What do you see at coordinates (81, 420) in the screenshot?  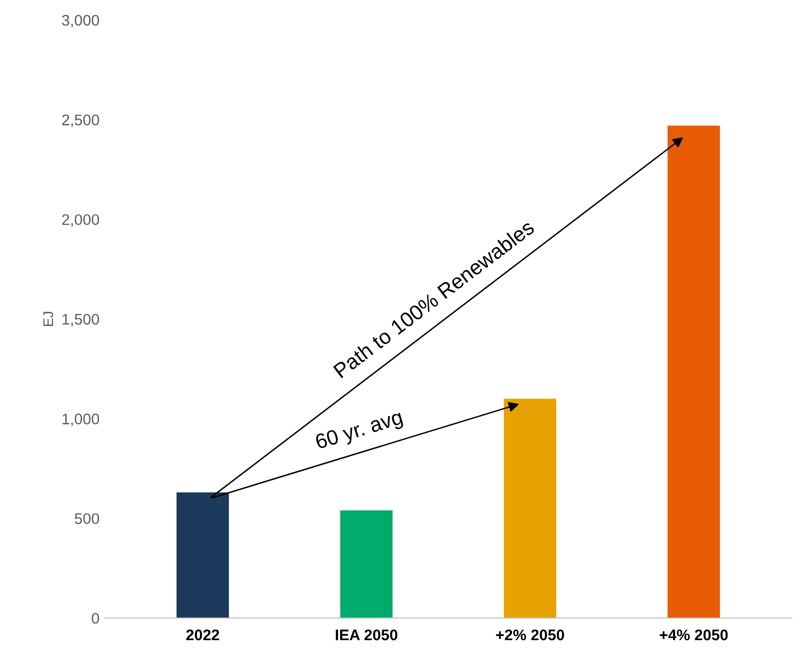 I see `y-tick-label: 1,000` at bounding box center [81, 420].